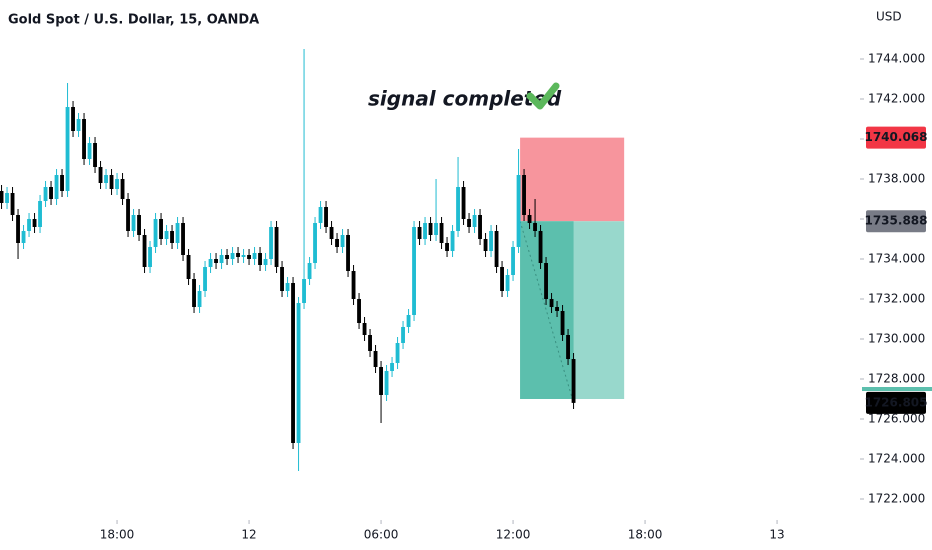  I want to click on currency-label: USD, so click(889, 17).